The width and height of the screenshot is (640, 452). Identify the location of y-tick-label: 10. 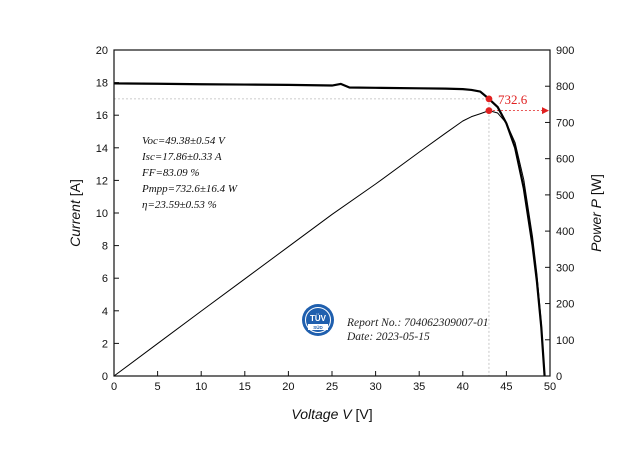
(102, 214).